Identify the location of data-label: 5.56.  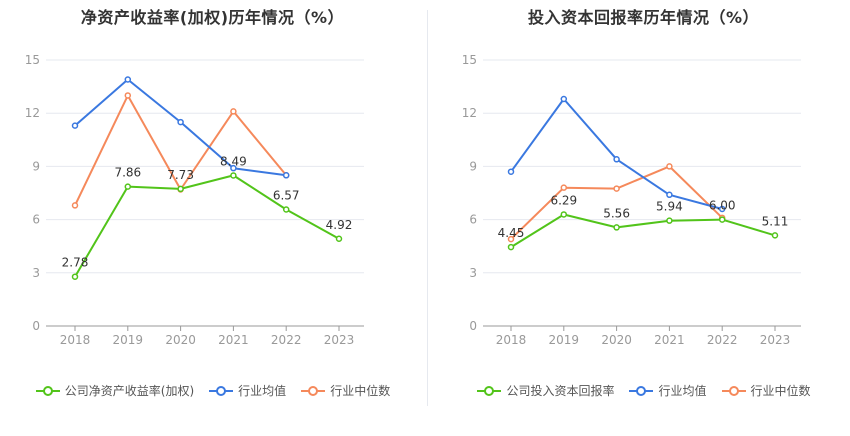
(616, 213).